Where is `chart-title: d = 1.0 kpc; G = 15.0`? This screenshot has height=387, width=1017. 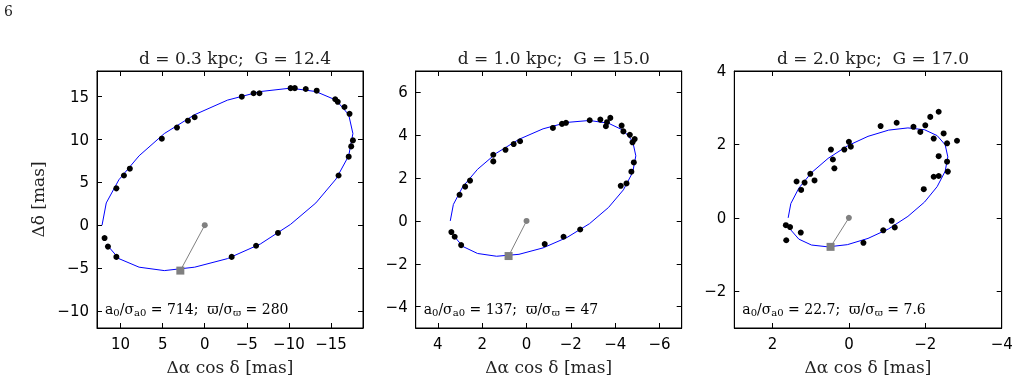 chart-title: d = 1.0 kpc; G = 15.0 is located at coordinates (553, 57).